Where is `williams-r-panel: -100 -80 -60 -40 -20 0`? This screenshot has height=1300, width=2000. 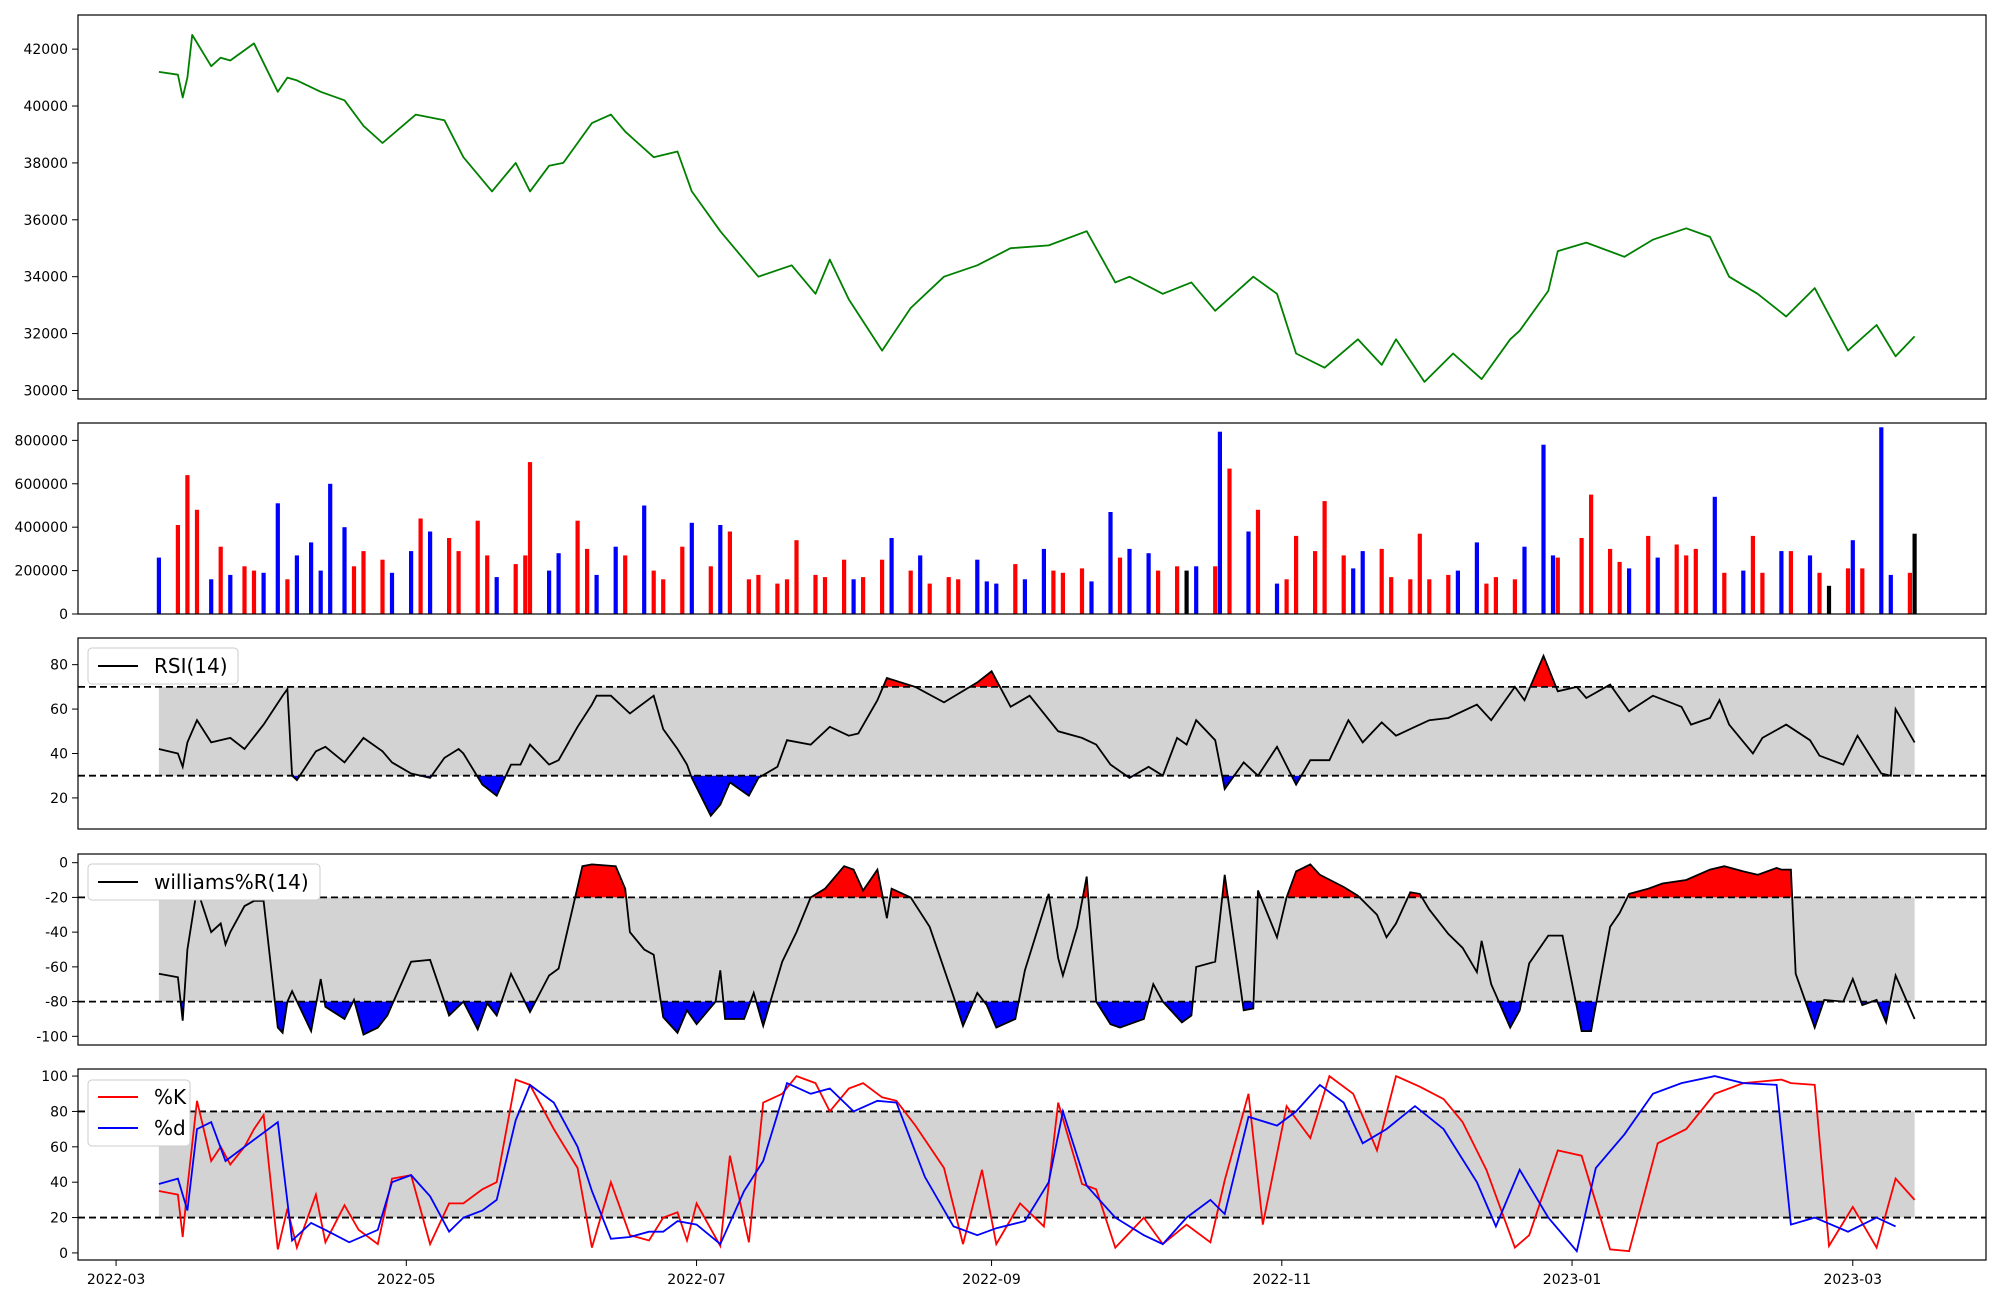
williams-r-panel: -100 -80 -60 -40 -20 0 is located at coordinates (1011, 949).